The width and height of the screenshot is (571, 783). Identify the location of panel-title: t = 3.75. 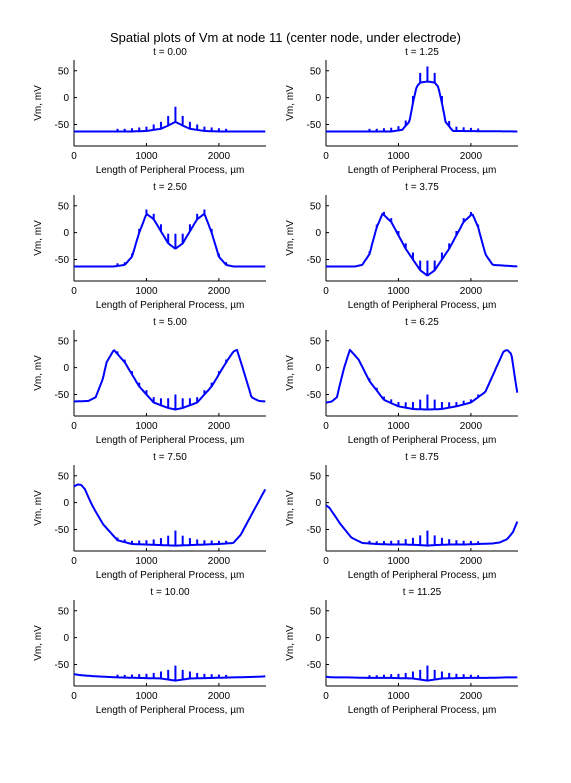
(422, 187).